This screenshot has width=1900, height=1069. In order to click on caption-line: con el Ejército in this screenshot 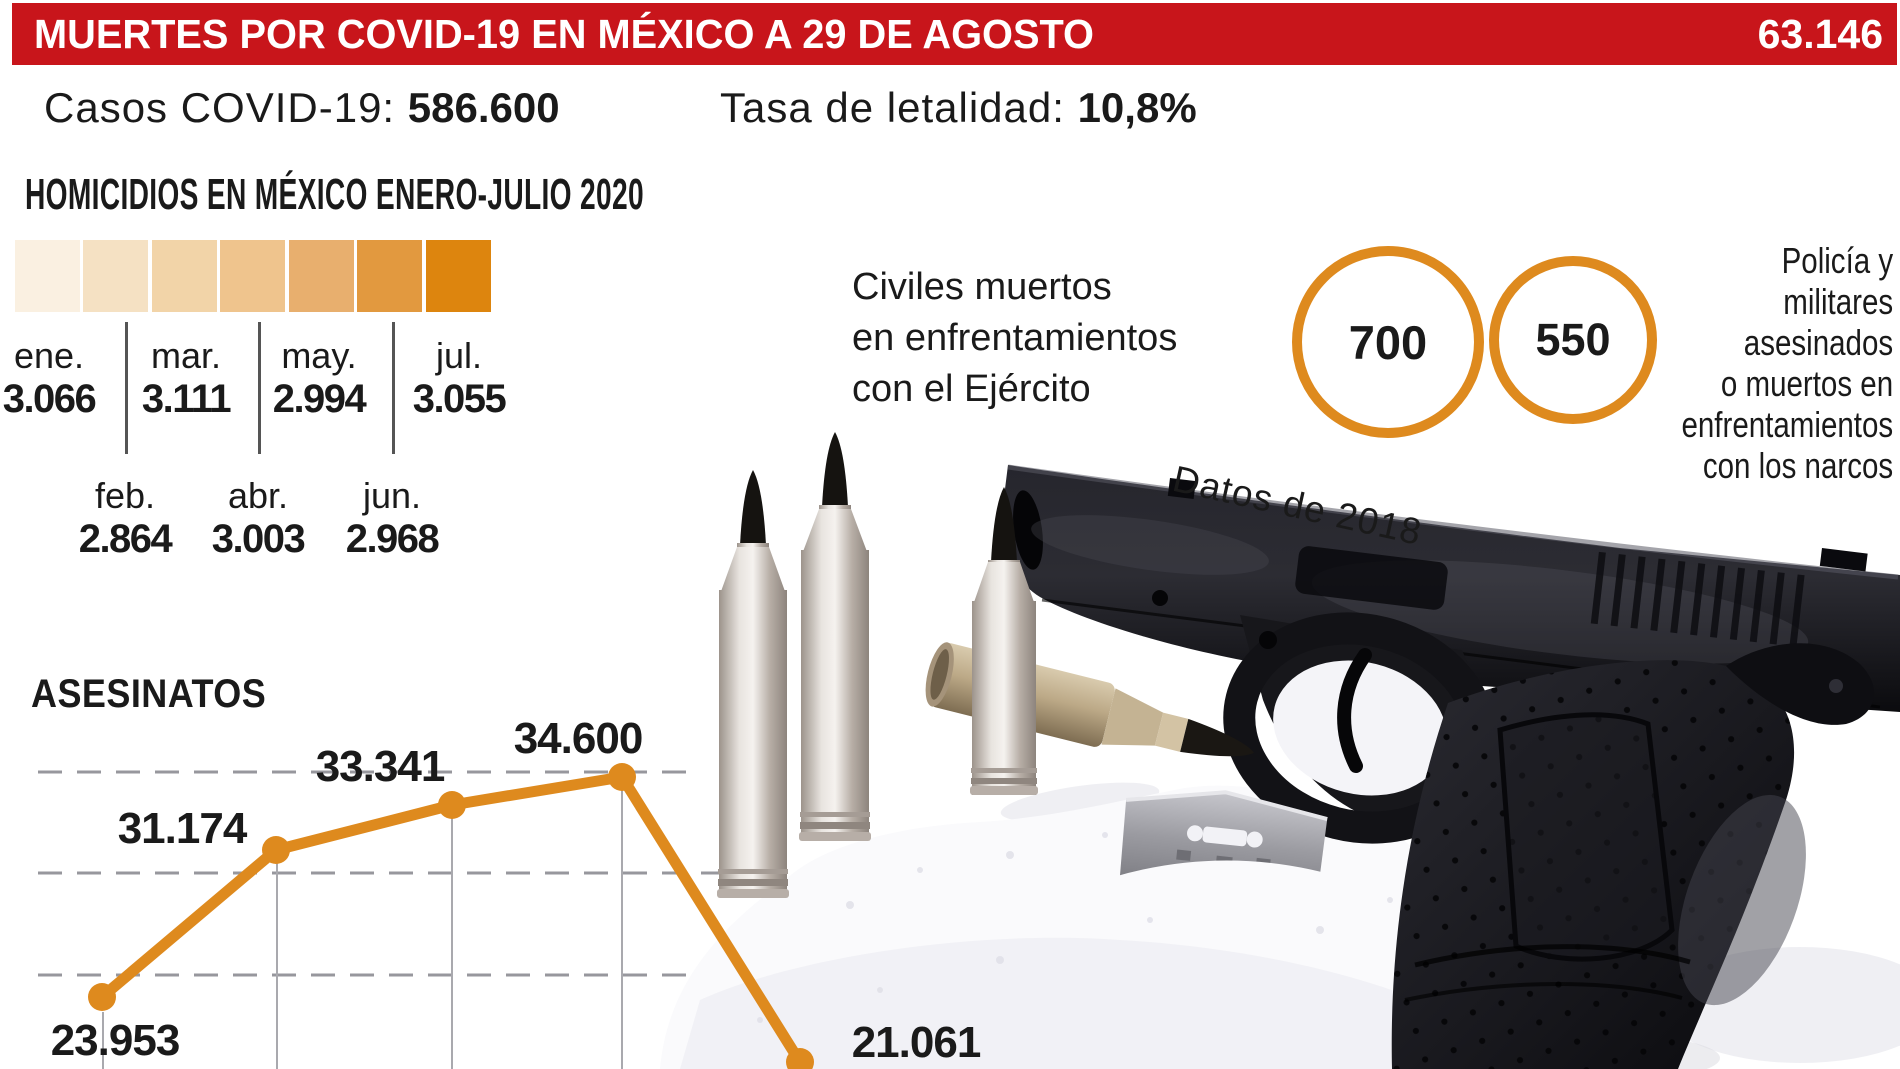, I will do `click(971, 389)`.